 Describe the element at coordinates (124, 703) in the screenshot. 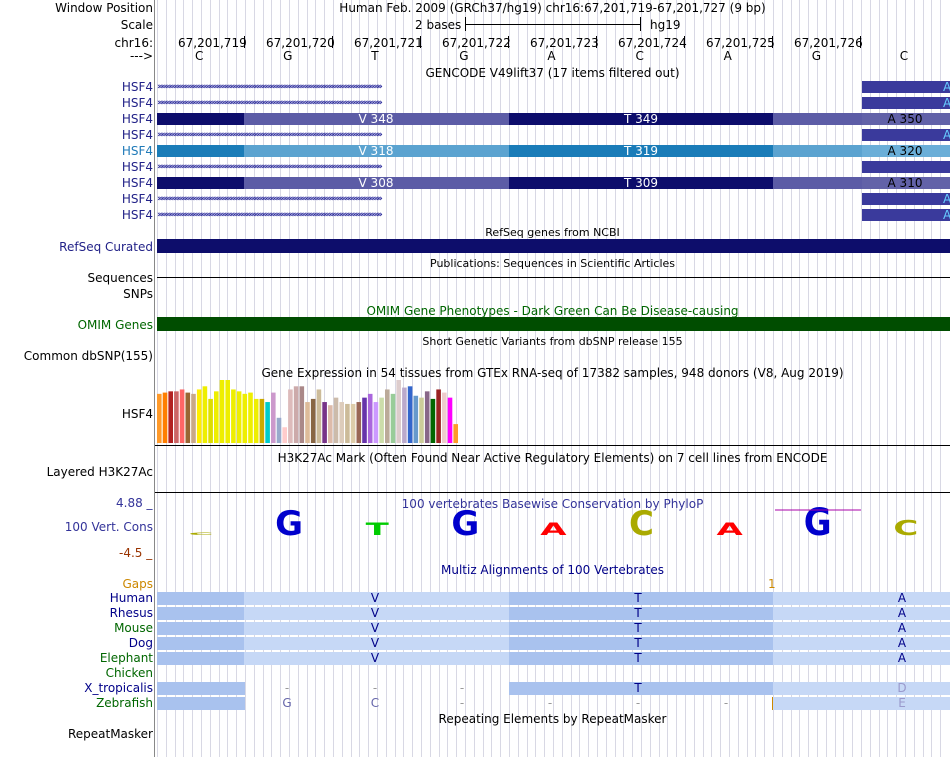

I see `multiz-species-label: Zebrafish` at that location.